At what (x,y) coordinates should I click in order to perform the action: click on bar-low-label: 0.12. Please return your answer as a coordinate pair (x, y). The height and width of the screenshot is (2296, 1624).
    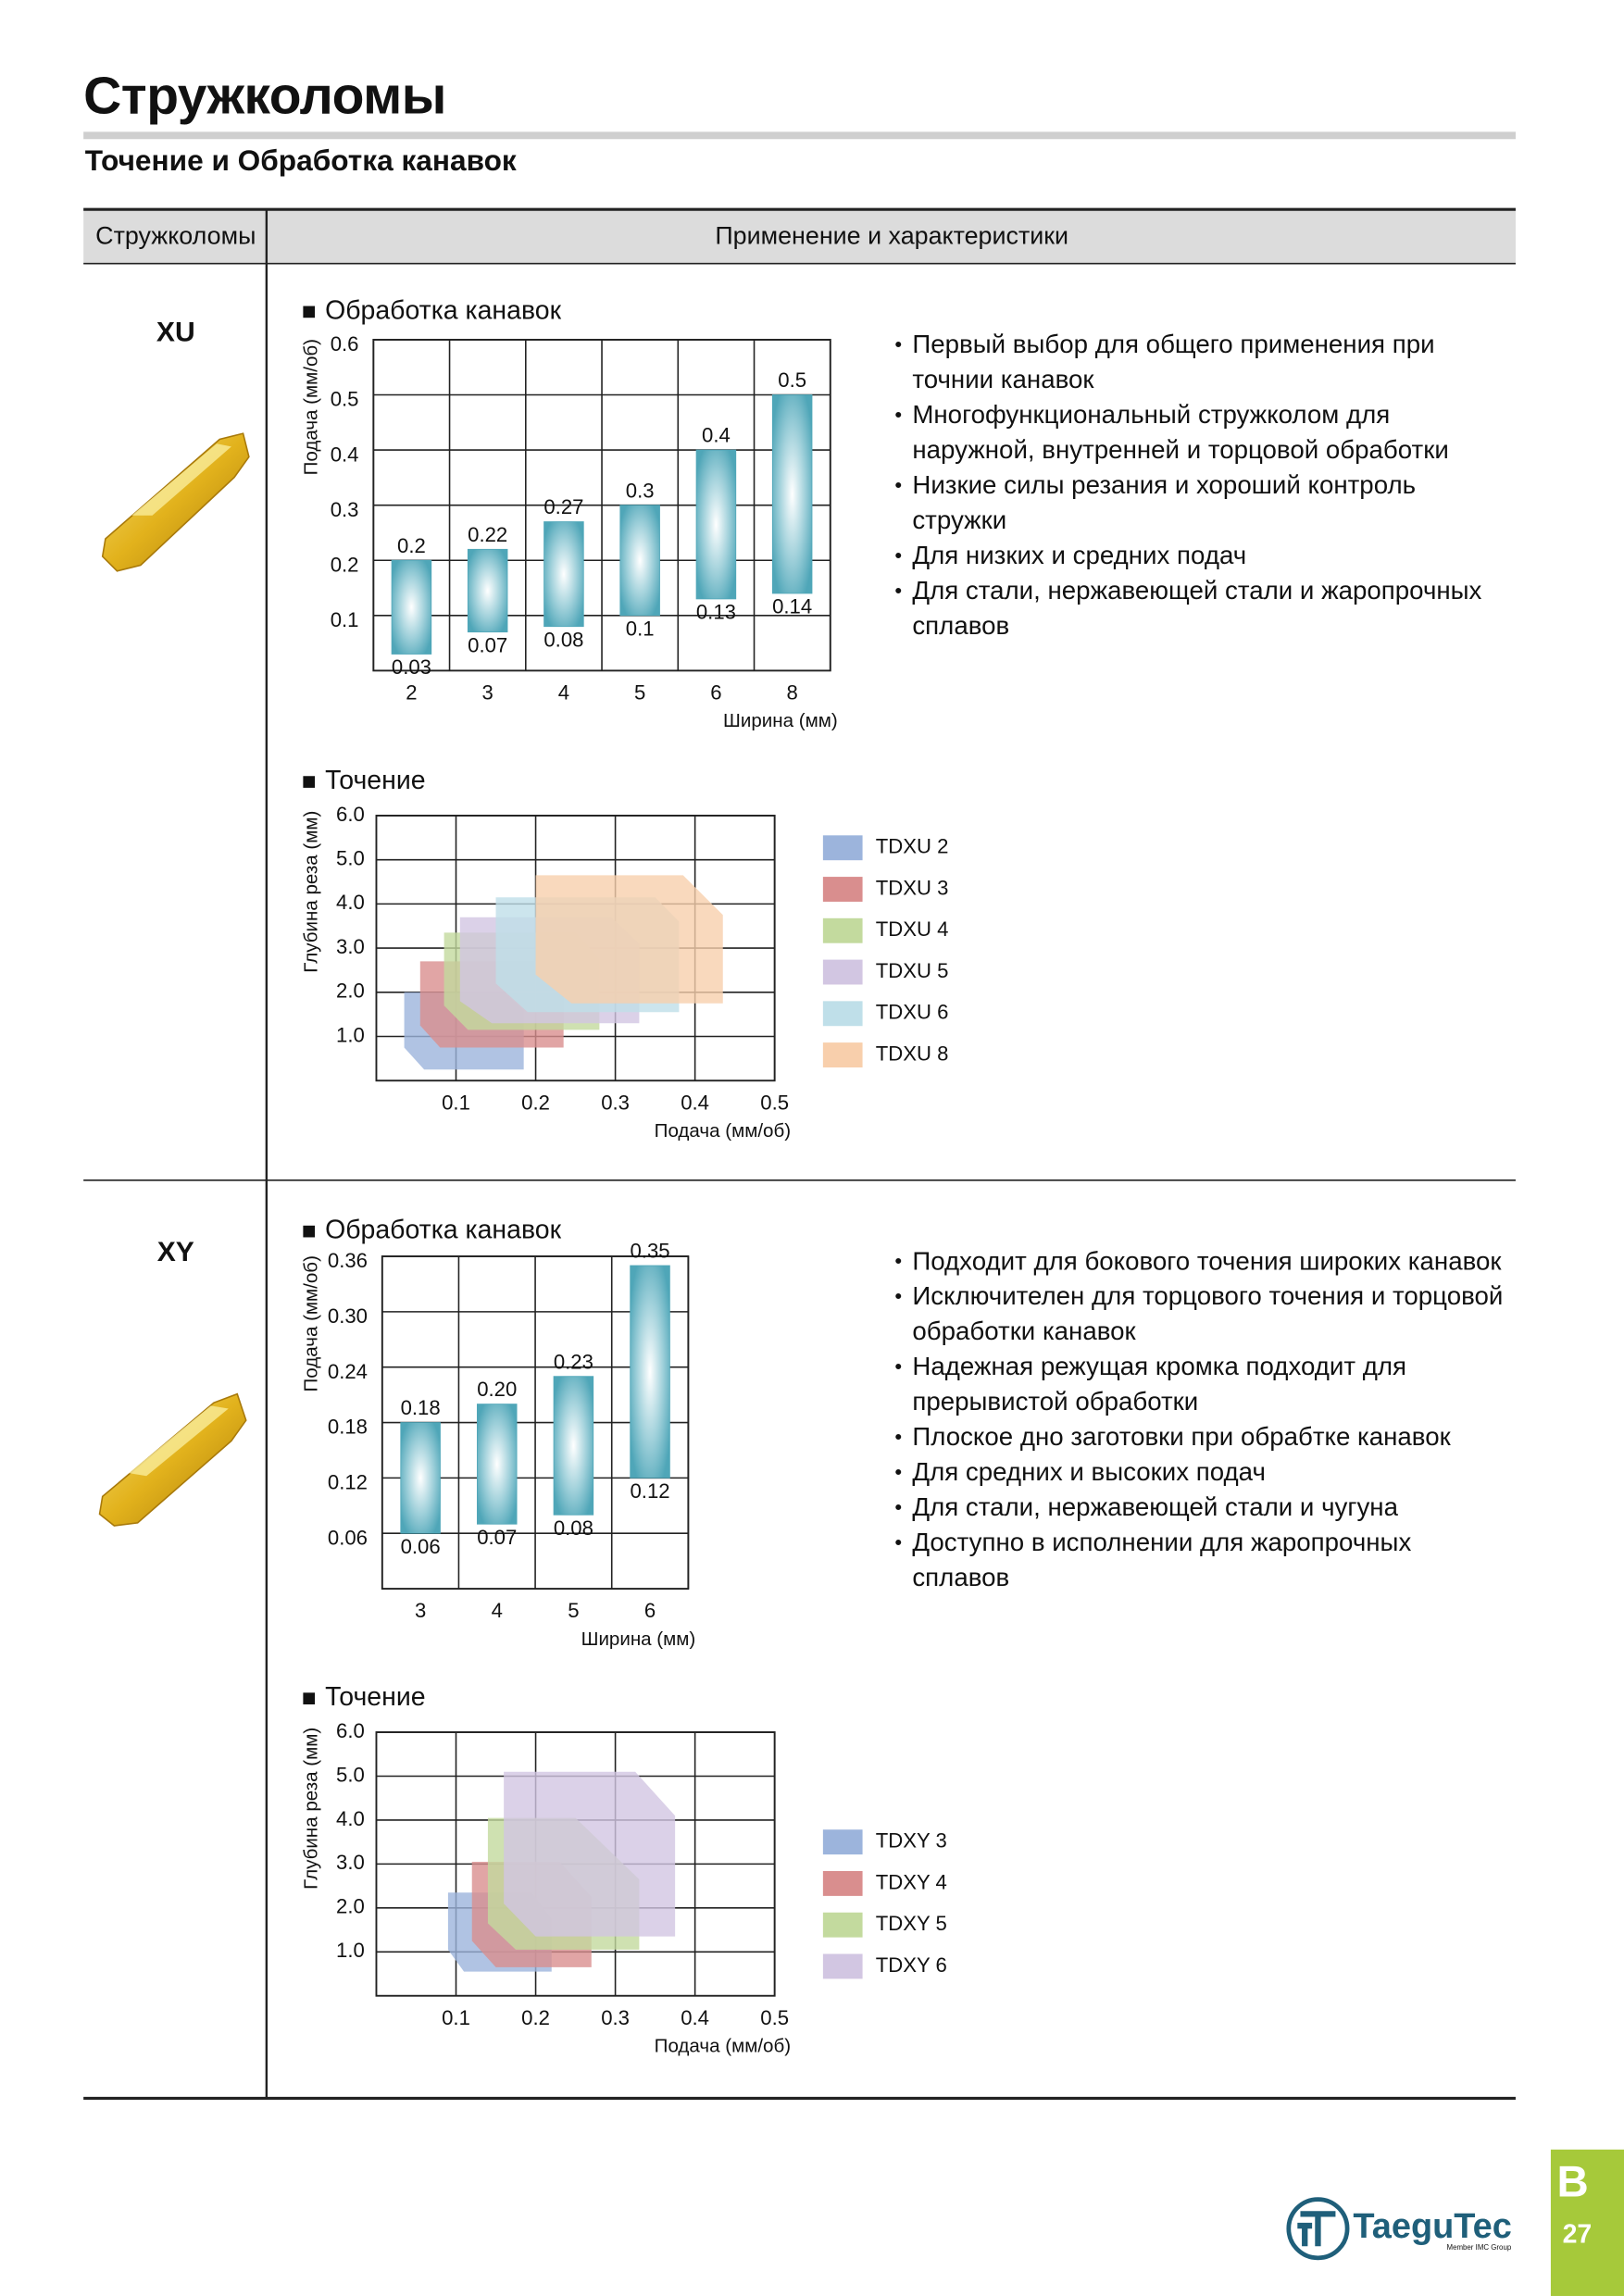
    Looking at the image, I should click on (650, 1491).